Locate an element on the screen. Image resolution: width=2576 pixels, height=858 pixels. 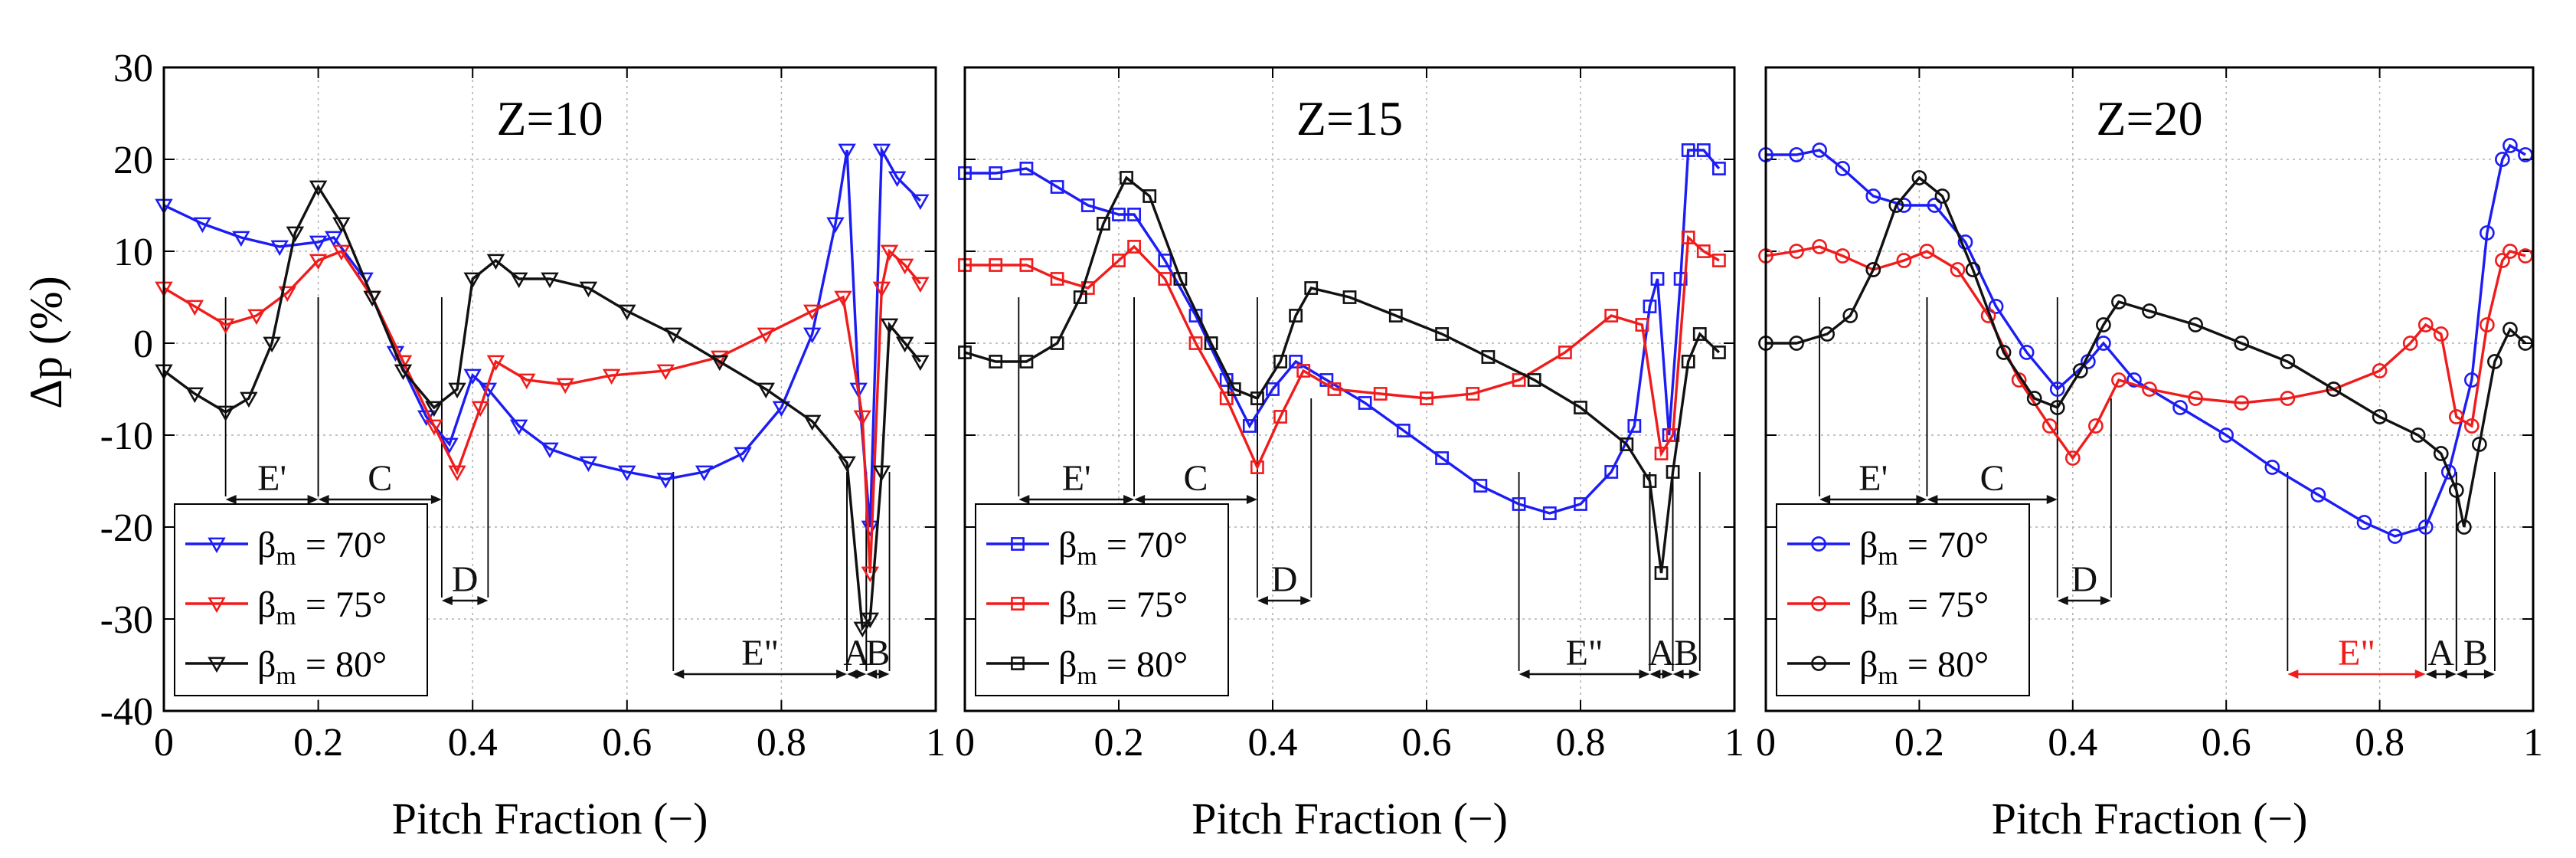
y-tick-label: -40 is located at coordinates (126, 712).